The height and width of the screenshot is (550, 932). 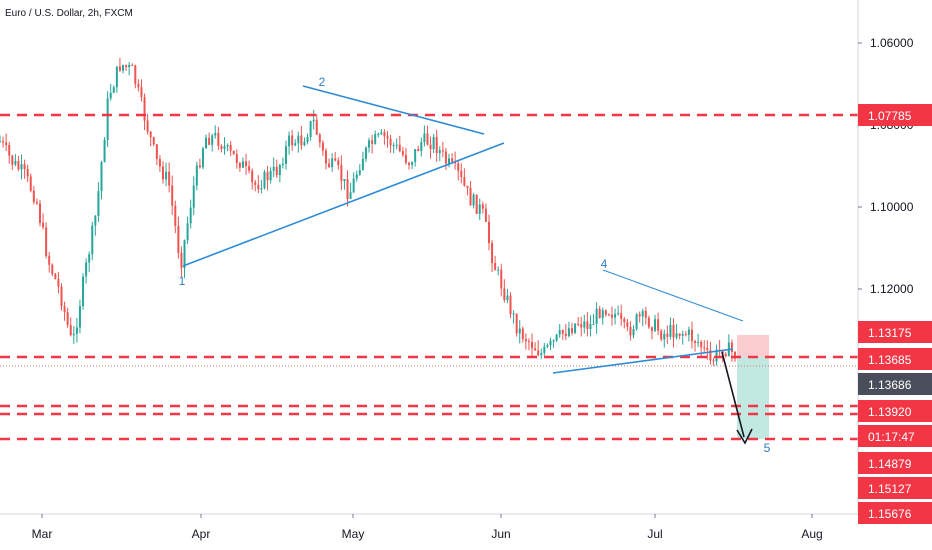 I want to click on price-label-text: 01:17:47, so click(x=891, y=437).